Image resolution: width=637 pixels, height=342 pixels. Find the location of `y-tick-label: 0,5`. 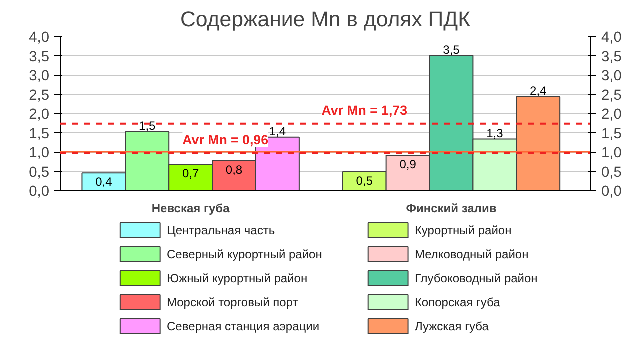

y-tick-label: 0,5 is located at coordinates (39, 172).